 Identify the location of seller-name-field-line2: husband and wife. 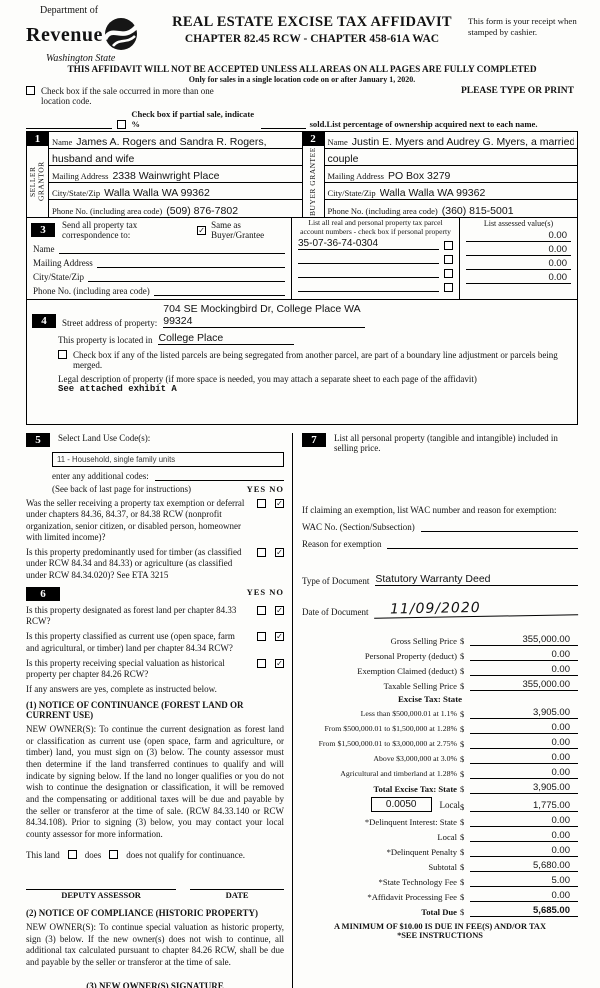
(93, 159).